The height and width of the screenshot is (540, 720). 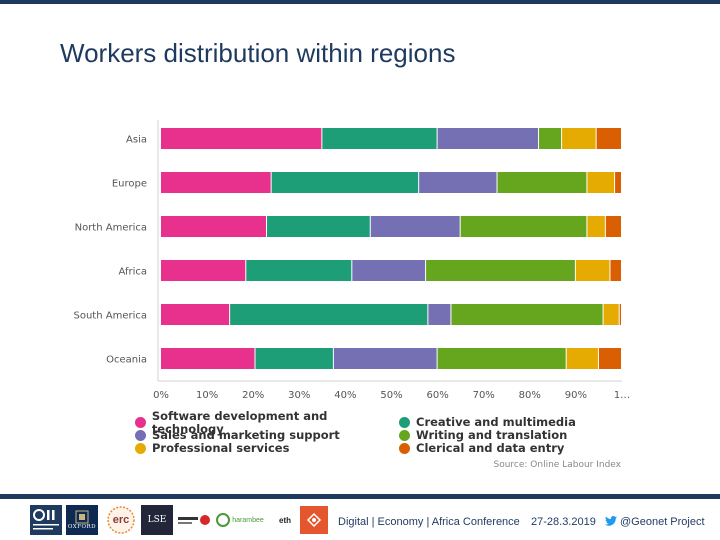 I want to click on legend-label-software: Software development and technology, so click(x=239, y=422).